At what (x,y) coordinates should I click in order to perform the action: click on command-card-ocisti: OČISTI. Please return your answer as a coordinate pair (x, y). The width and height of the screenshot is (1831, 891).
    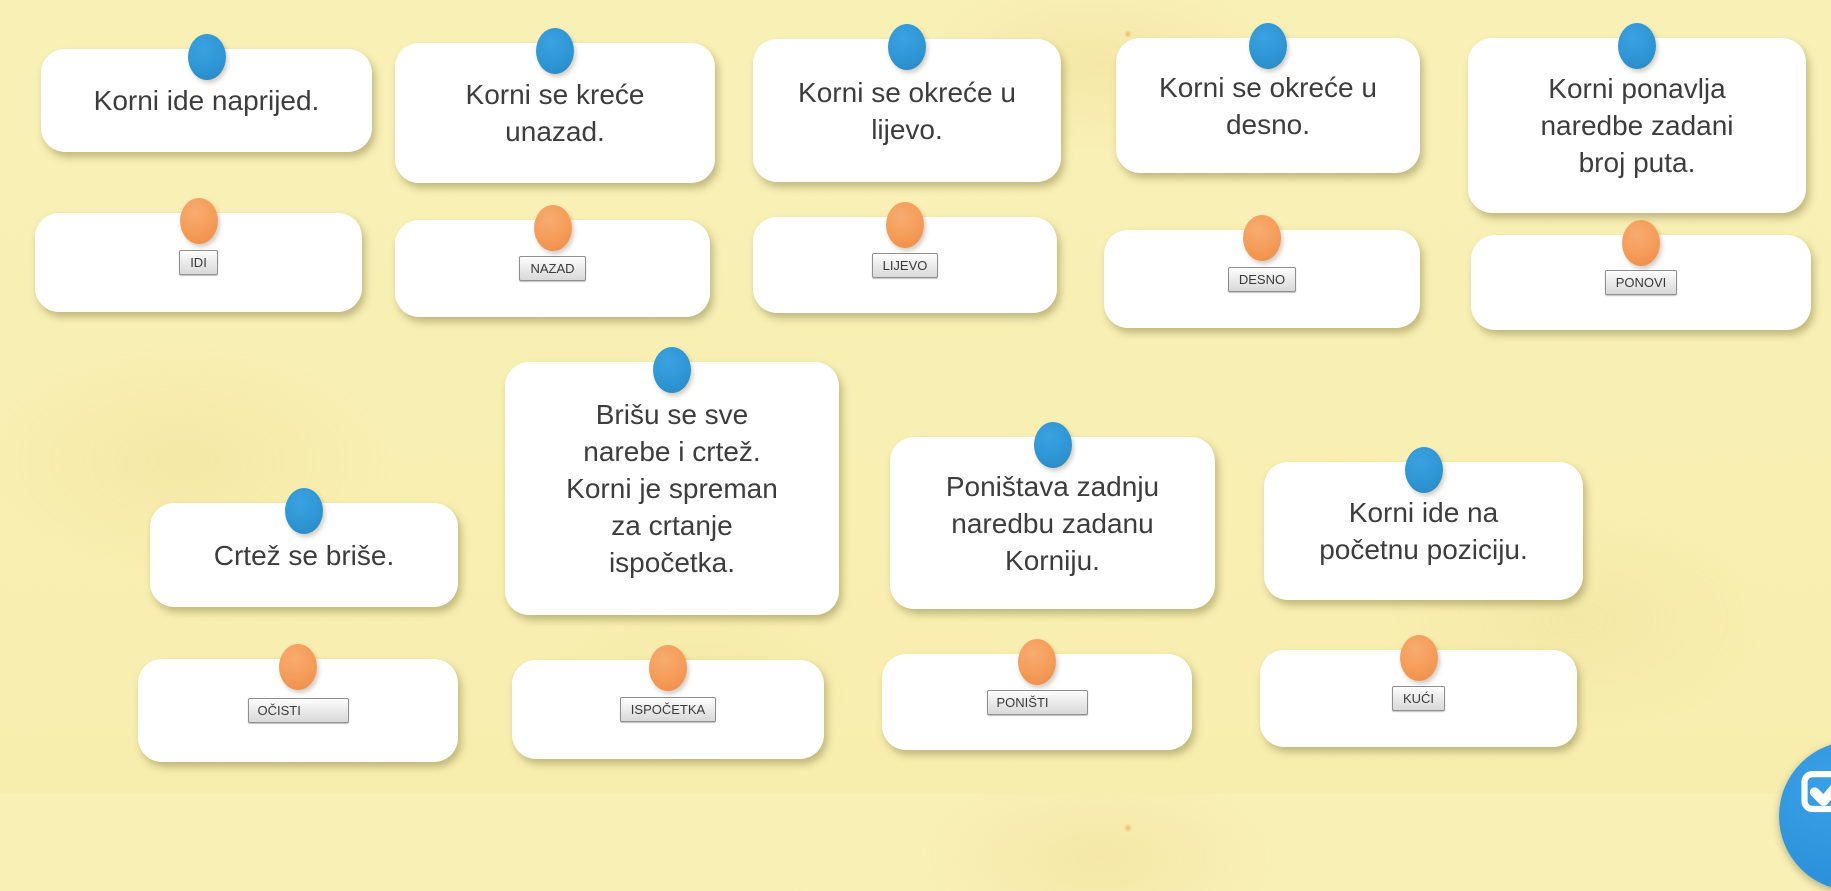
    Looking at the image, I should click on (298, 710).